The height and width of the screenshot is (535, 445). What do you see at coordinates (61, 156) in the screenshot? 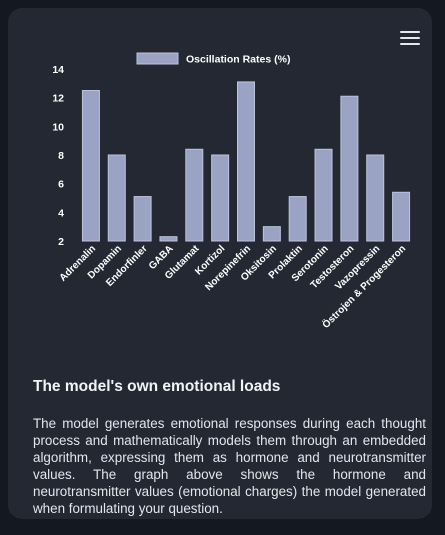
I see `y-tick-label: 8` at bounding box center [61, 156].